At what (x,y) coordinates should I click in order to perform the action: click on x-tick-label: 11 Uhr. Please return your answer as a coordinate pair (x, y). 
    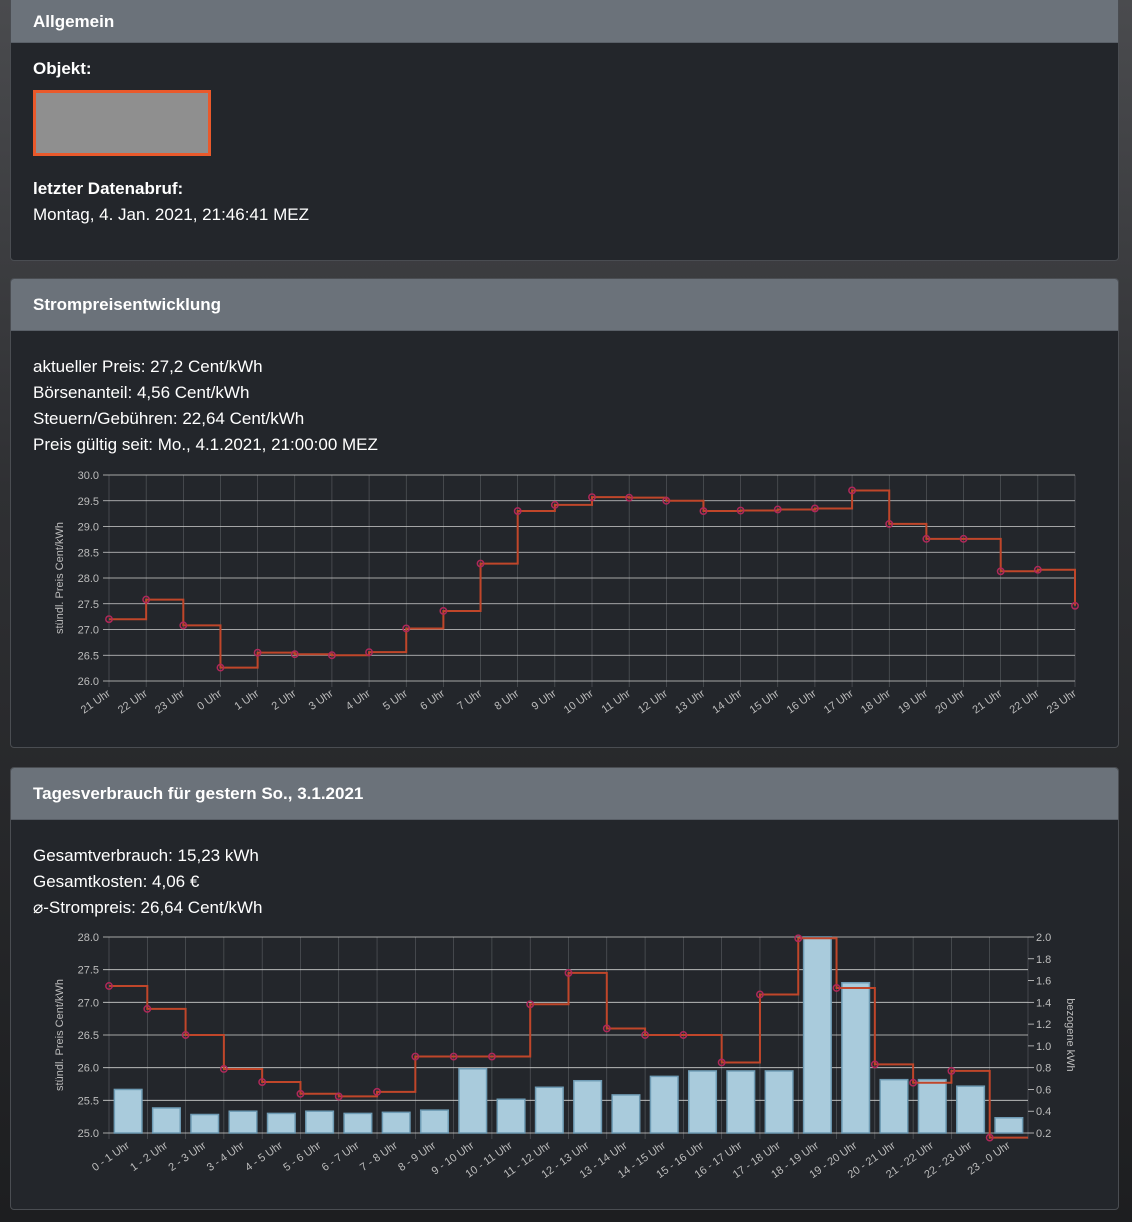
    Looking at the image, I should click on (617, 701).